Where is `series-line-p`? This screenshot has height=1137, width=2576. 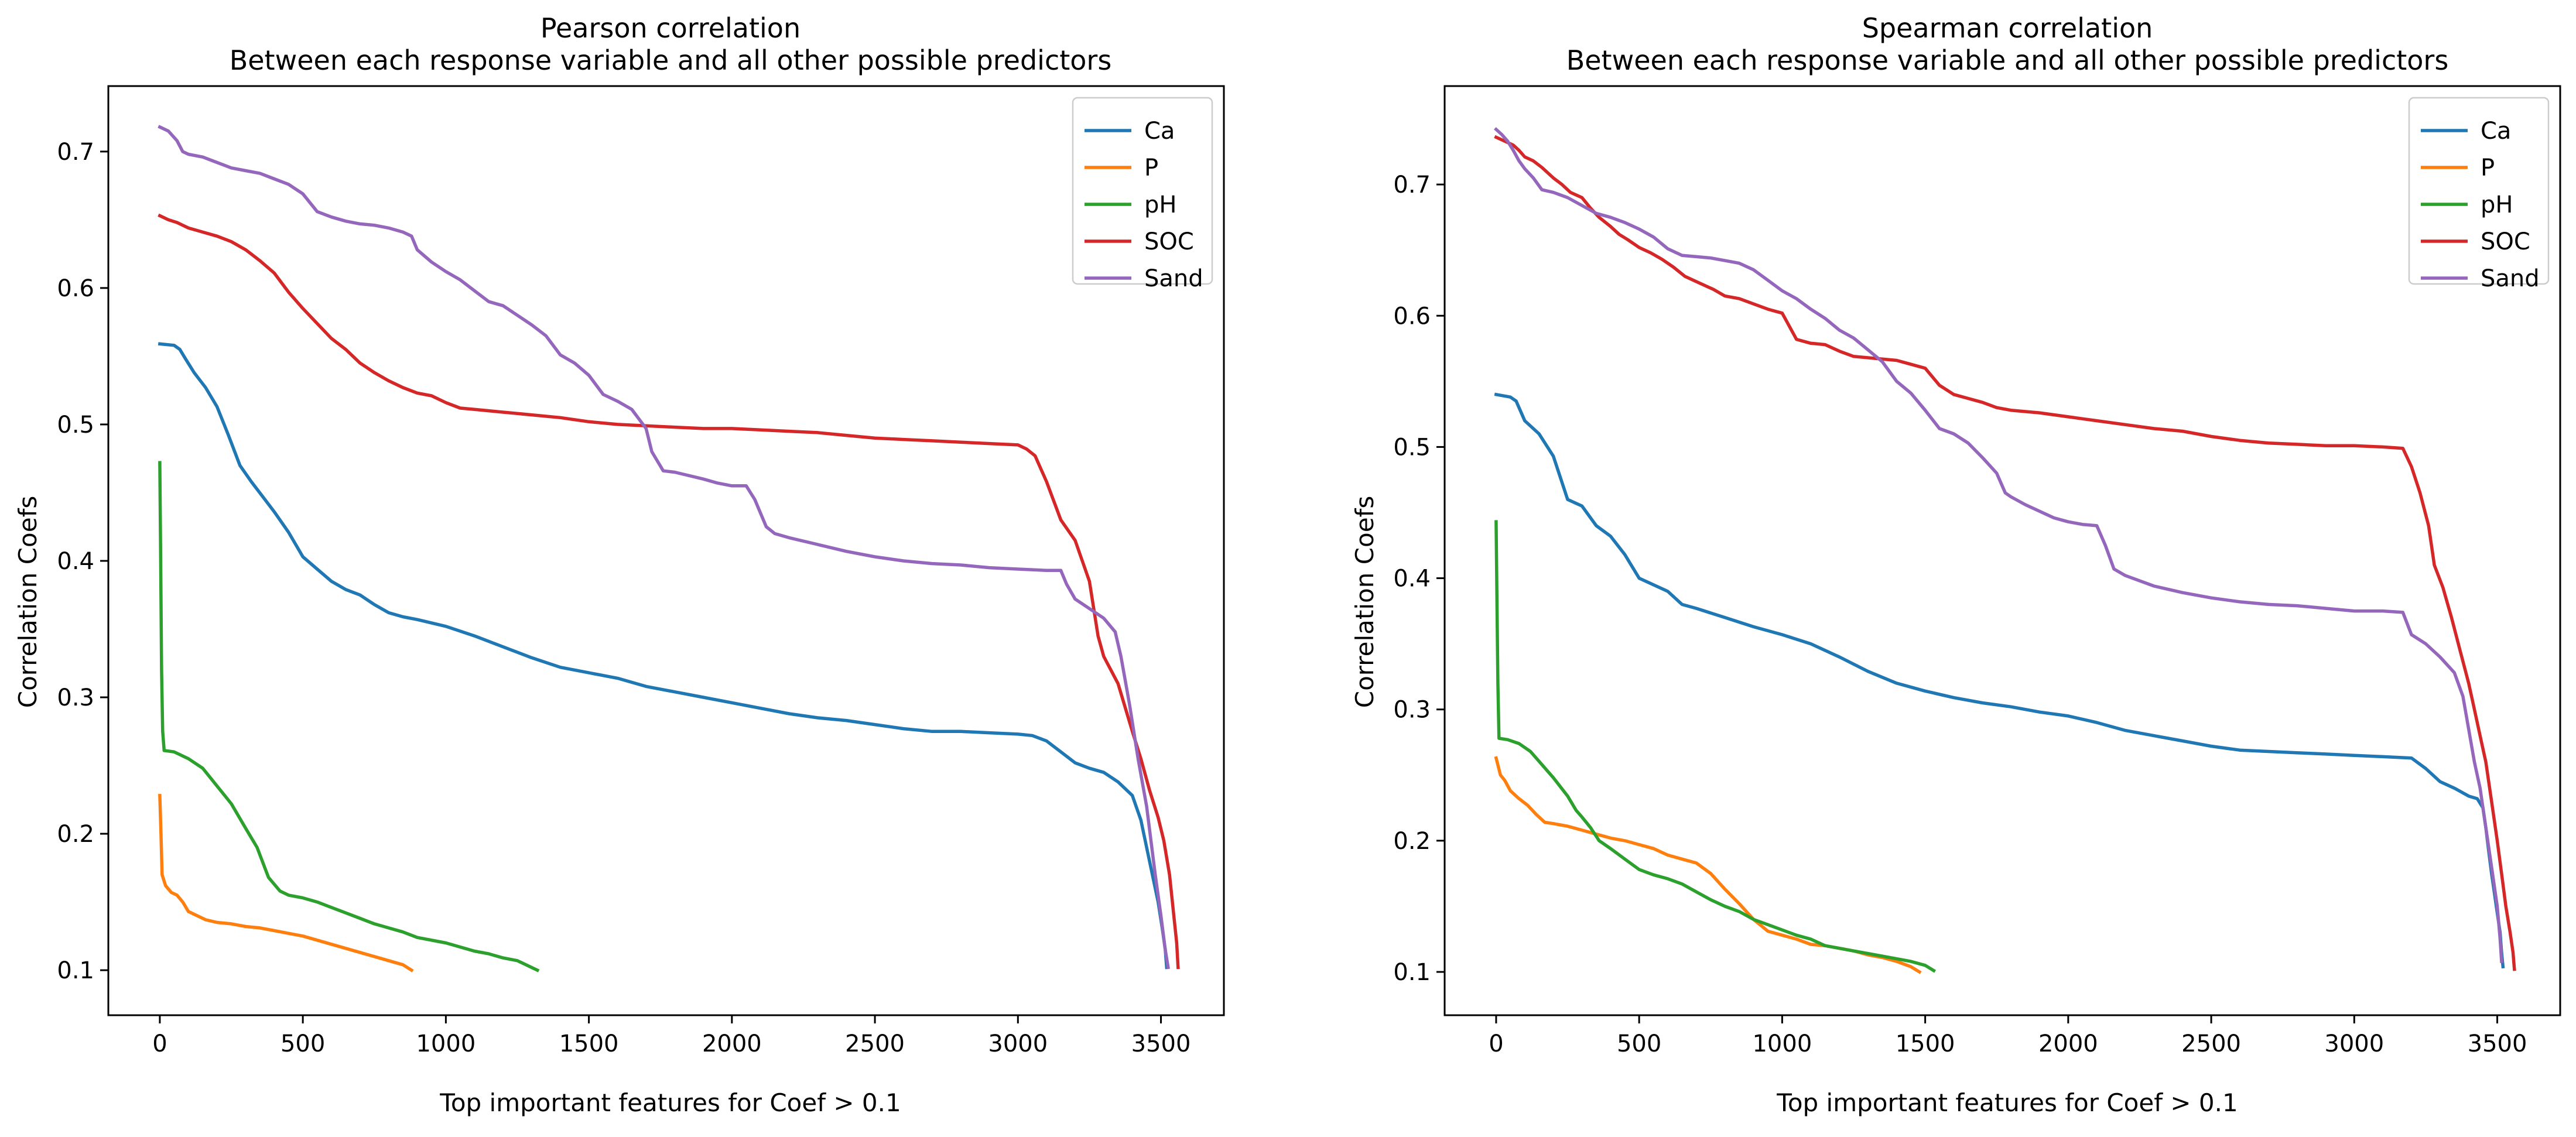 series-line-p is located at coordinates (286, 882).